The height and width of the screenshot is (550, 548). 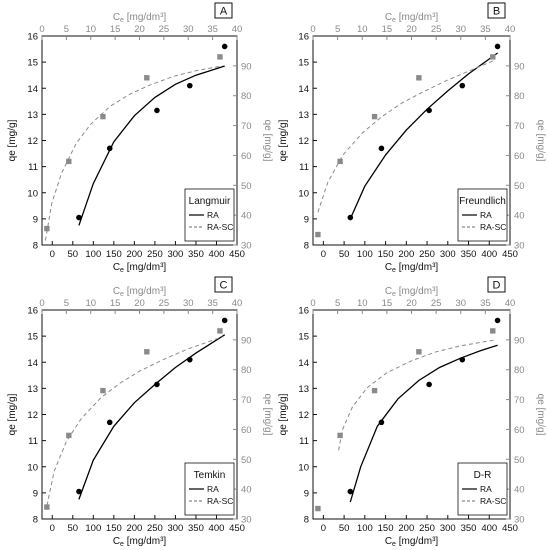 I want to click on y-tick-label: 11, so click(x=33, y=441).